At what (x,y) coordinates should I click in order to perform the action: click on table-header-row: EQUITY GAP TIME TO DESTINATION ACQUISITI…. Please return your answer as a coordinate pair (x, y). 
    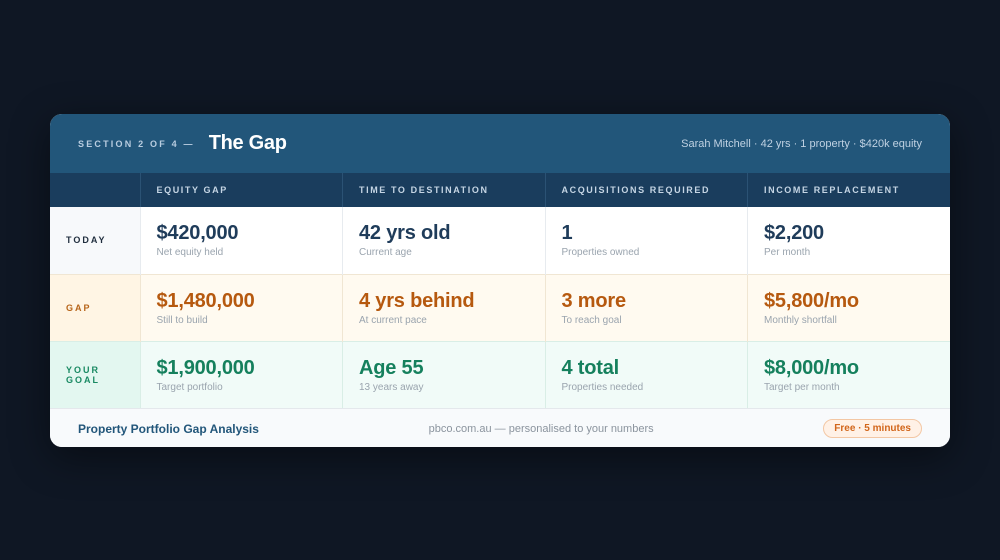
    Looking at the image, I should click on (500, 190).